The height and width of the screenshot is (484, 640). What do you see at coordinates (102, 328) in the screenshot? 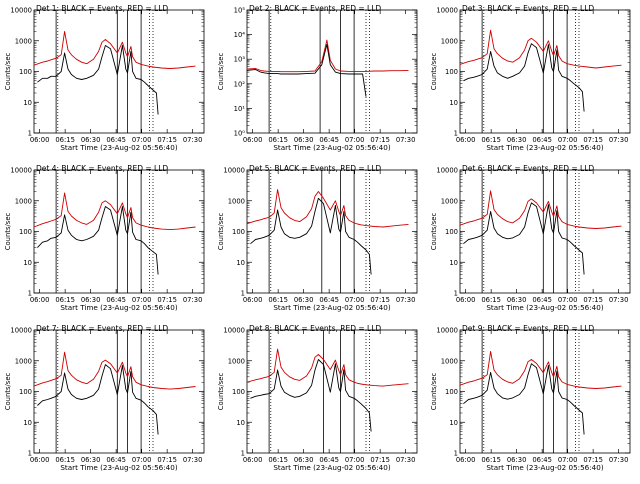
I see `chart-title: Det 7: BLACK = Events, RED = LLD` at bounding box center [102, 328].